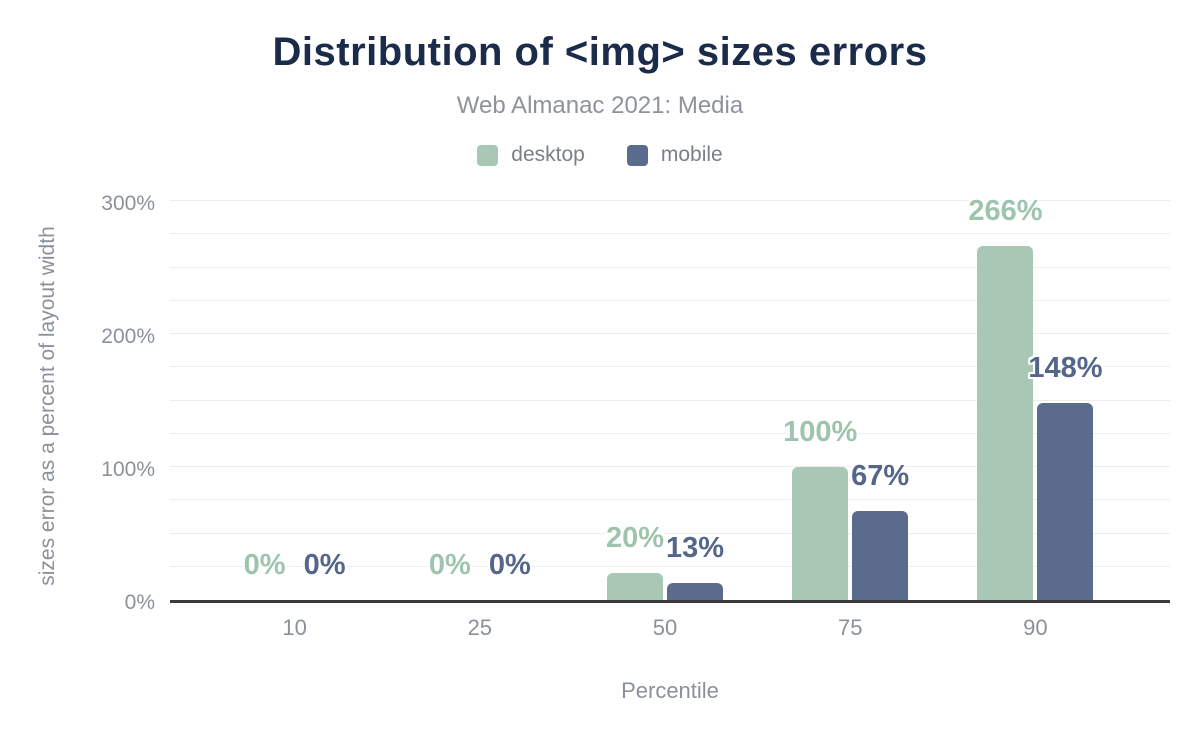 The width and height of the screenshot is (1200, 742). Describe the element at coordinates (479, 422) in the screenshot. I see `category-group-25: 0% 0% 25` at that location.